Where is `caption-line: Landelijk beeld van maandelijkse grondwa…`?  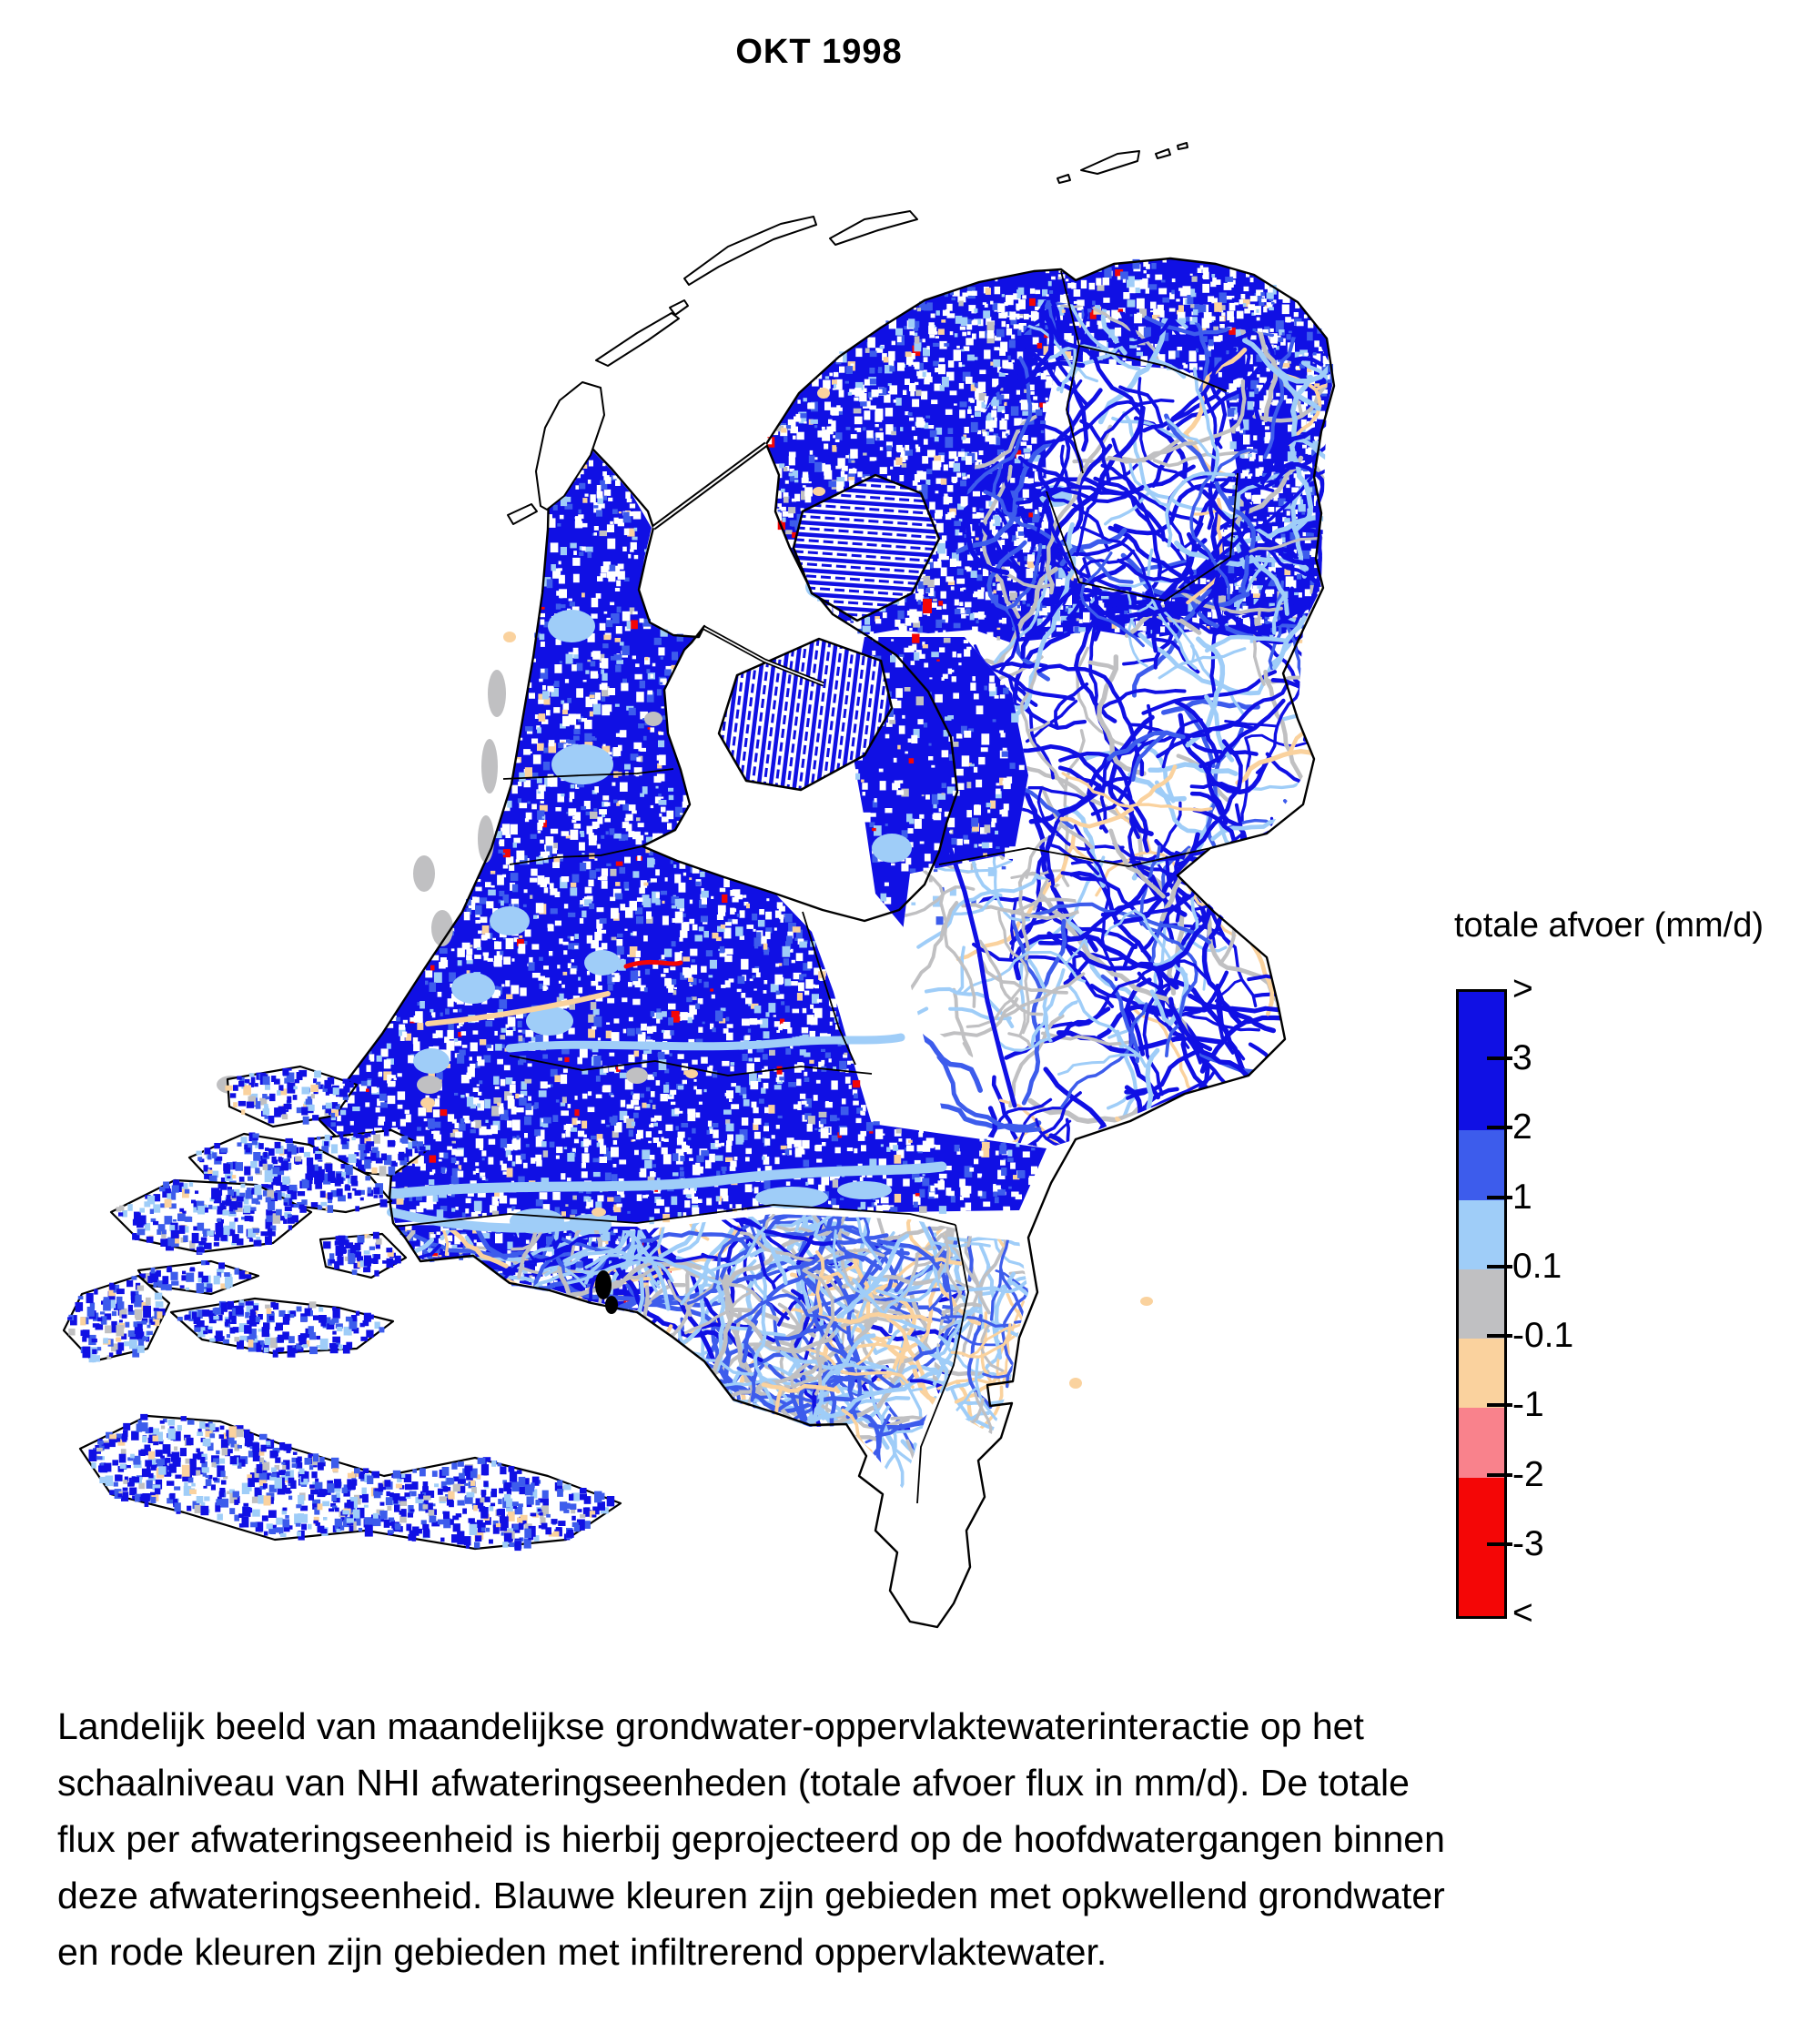
caption-line: Landelijk beeld van maandelijkse grondwa… is located at coordinates (711, 1726).